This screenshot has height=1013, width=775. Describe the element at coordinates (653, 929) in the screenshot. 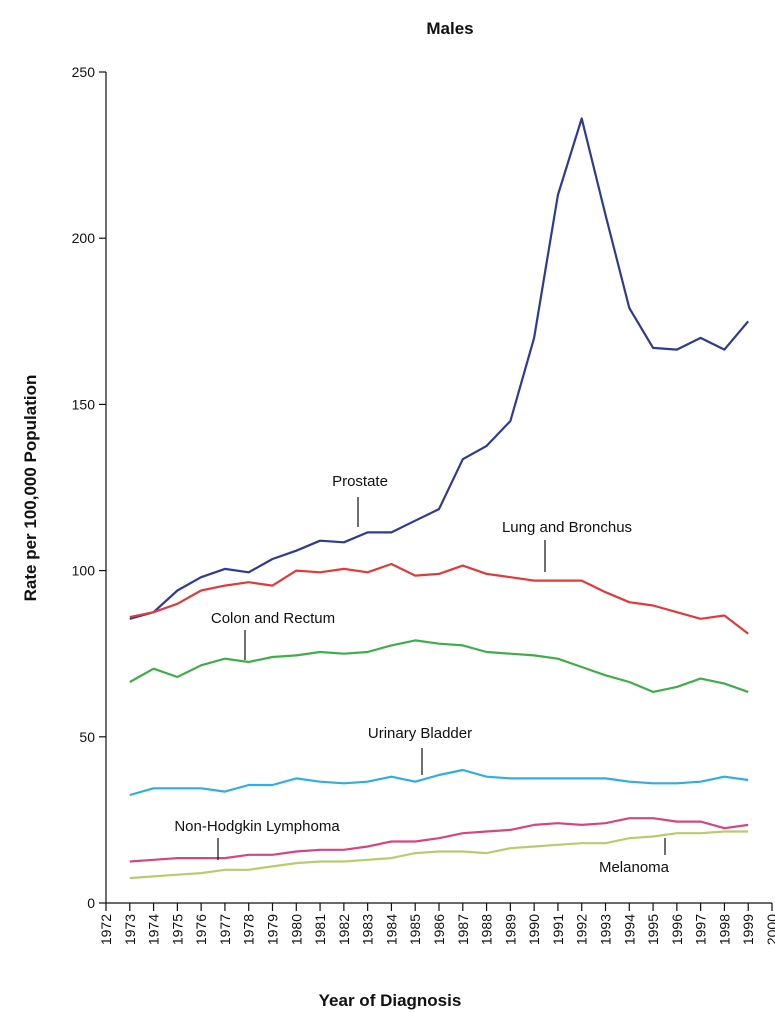

I see `x-tick-label: 1995` at that location.